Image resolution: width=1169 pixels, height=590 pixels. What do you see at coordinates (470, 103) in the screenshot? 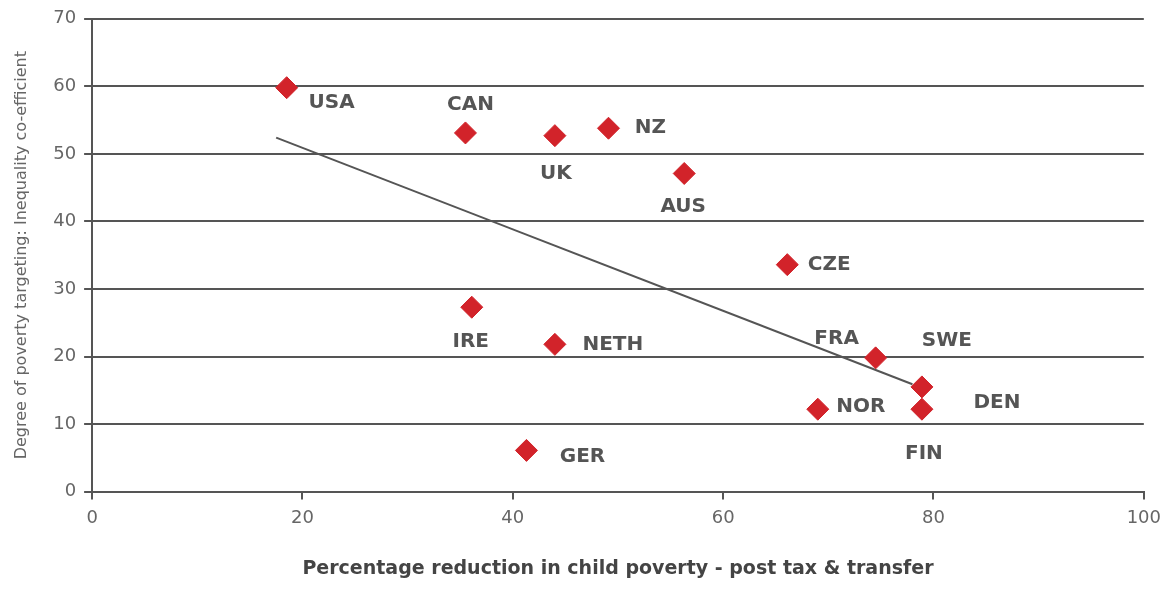
I see `annotation: CAN` at bounding box center [470, 103].